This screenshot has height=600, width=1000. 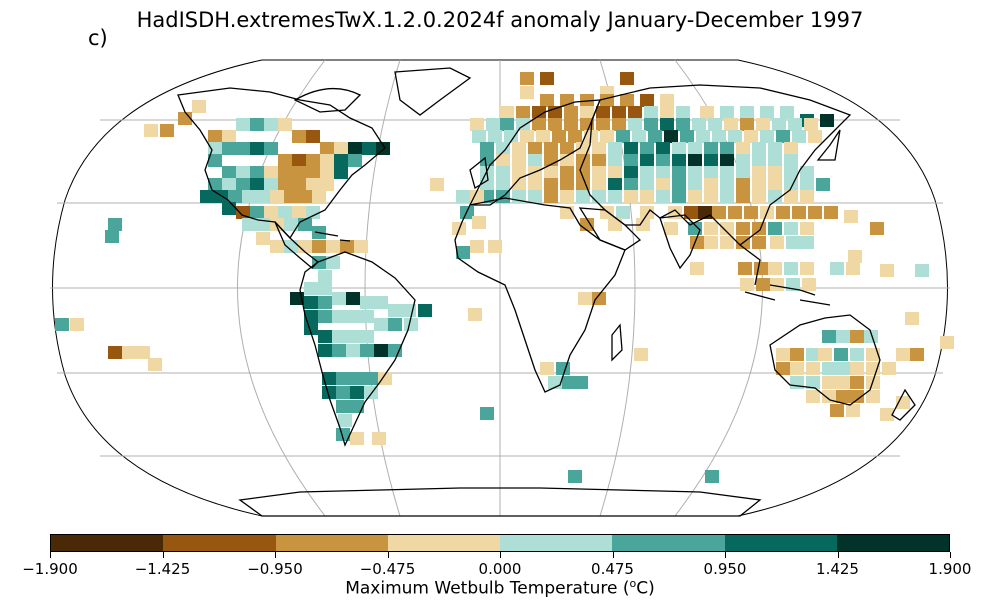 What do you see at coordinates (275, 569) in the screenshot?
I see `colorbar-tick-label: −0.950` at bounding box center [275, 569].